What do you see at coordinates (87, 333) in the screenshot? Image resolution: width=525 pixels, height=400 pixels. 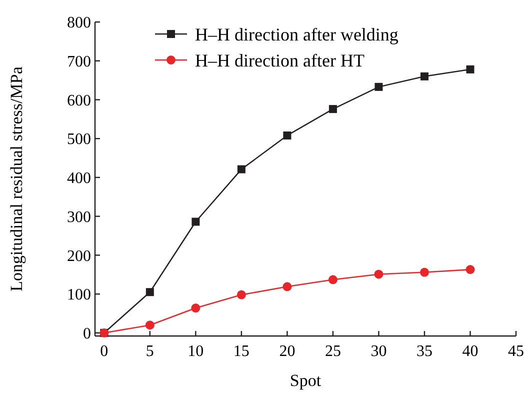 I see `y-tick-label: 0` at bounding box center [87, 333].